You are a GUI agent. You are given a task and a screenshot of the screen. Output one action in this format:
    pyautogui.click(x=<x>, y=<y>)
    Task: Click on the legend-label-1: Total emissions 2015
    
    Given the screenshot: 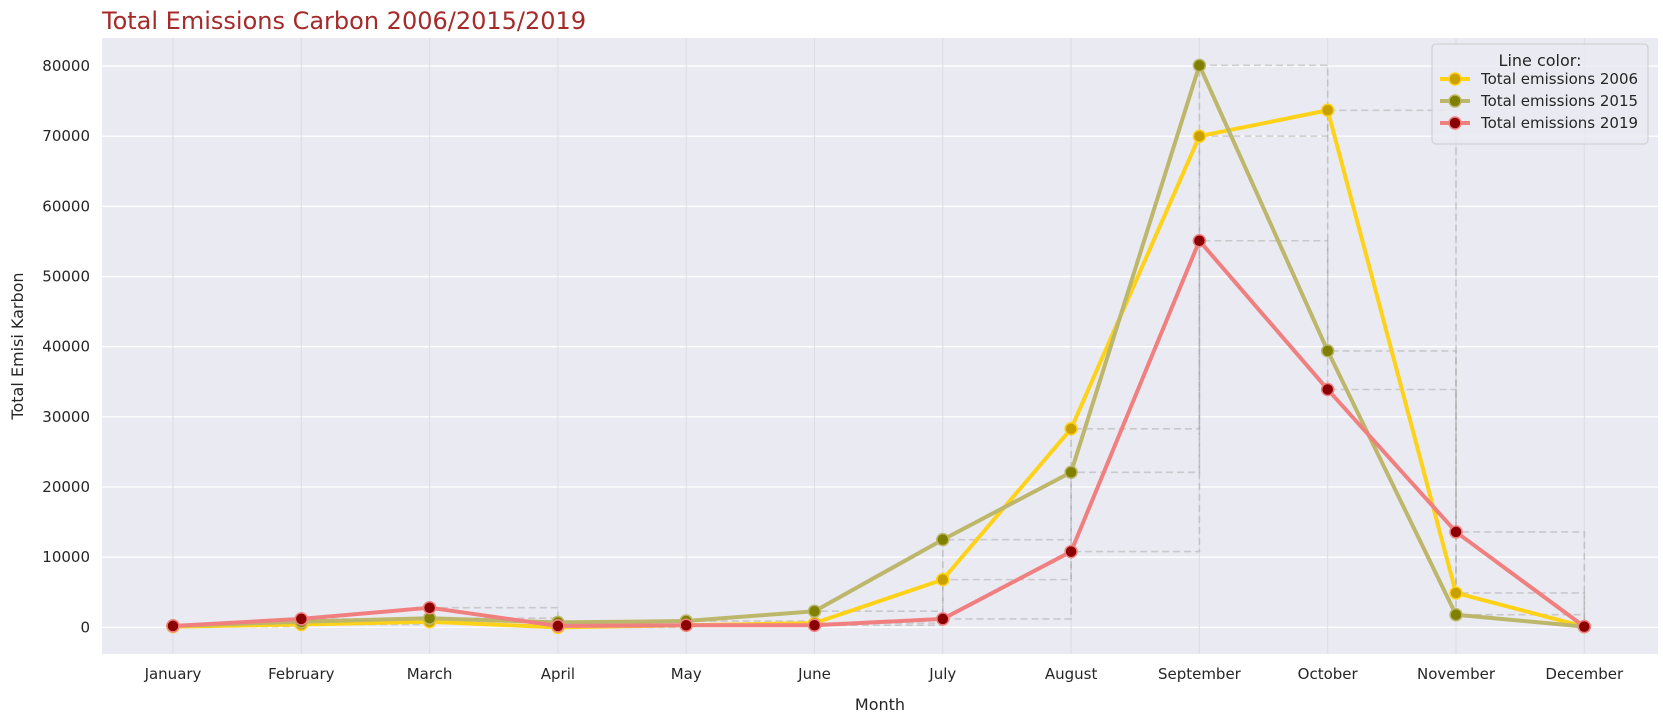 What is the action you would take?
    pyautogui.click(x=1559, y=101)
    